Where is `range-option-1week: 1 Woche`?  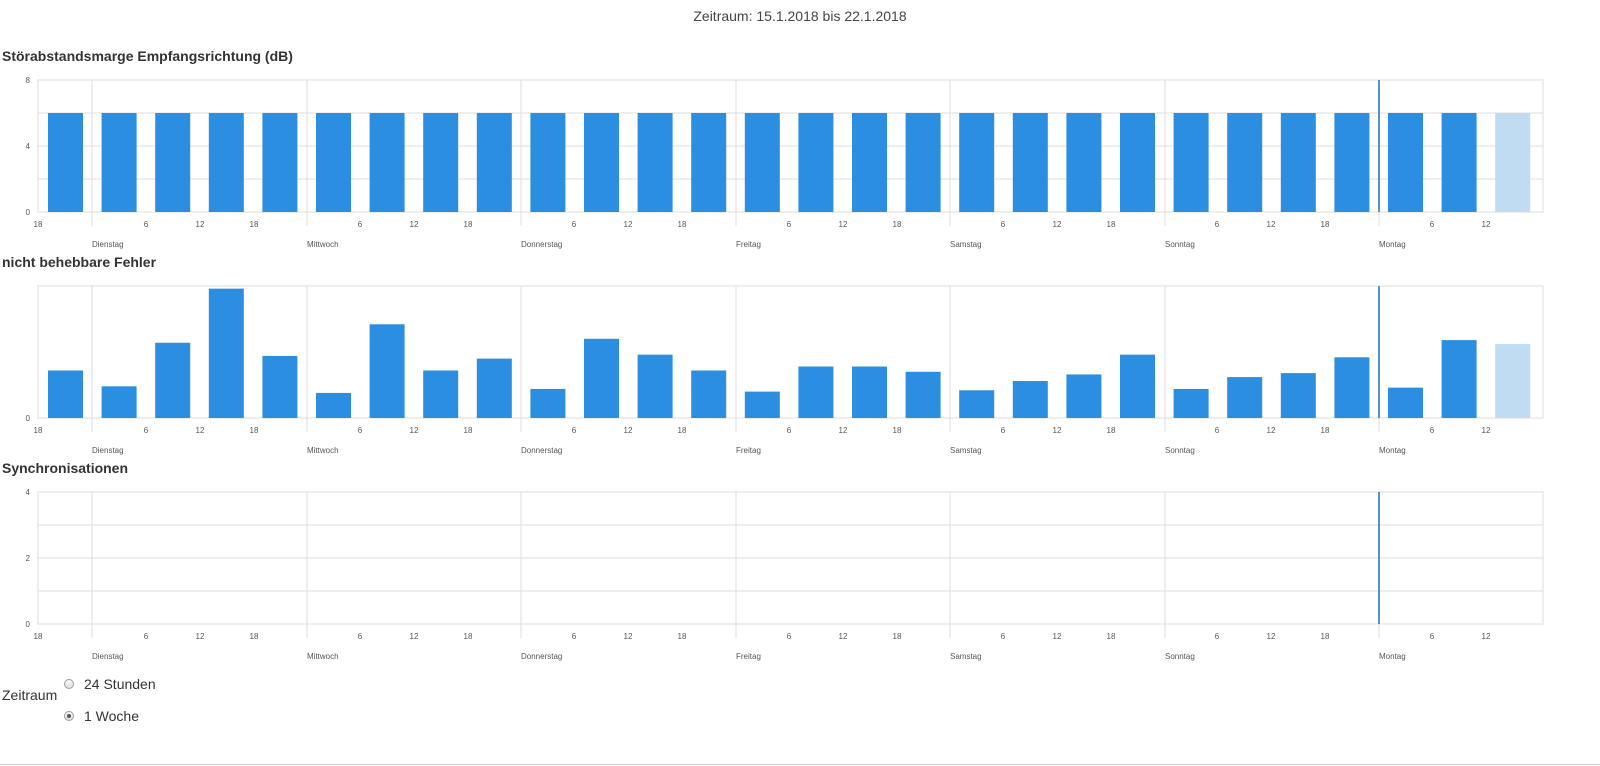 range-option-1week: 1 Woche is located at coordinates (101, 716).